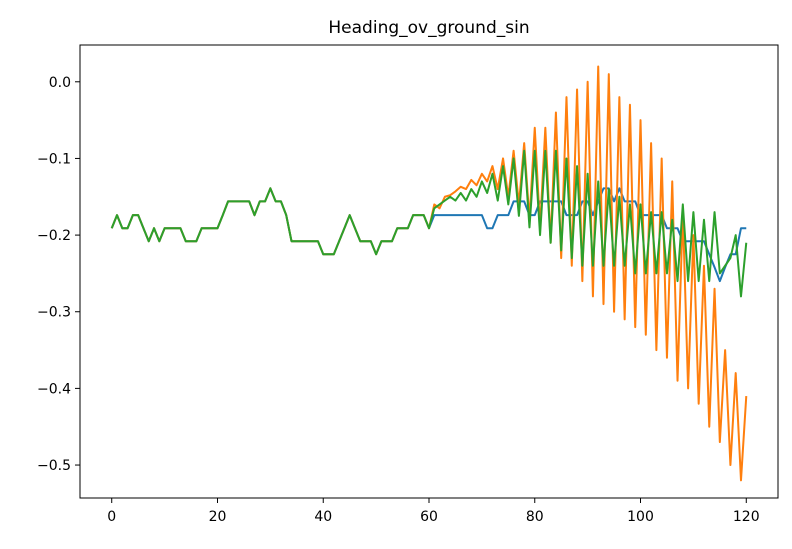  What do you see at coordinates (60, 83) in the screenshot?
I see `y-tick-label: 0.0` at bounding box center [60, 83].